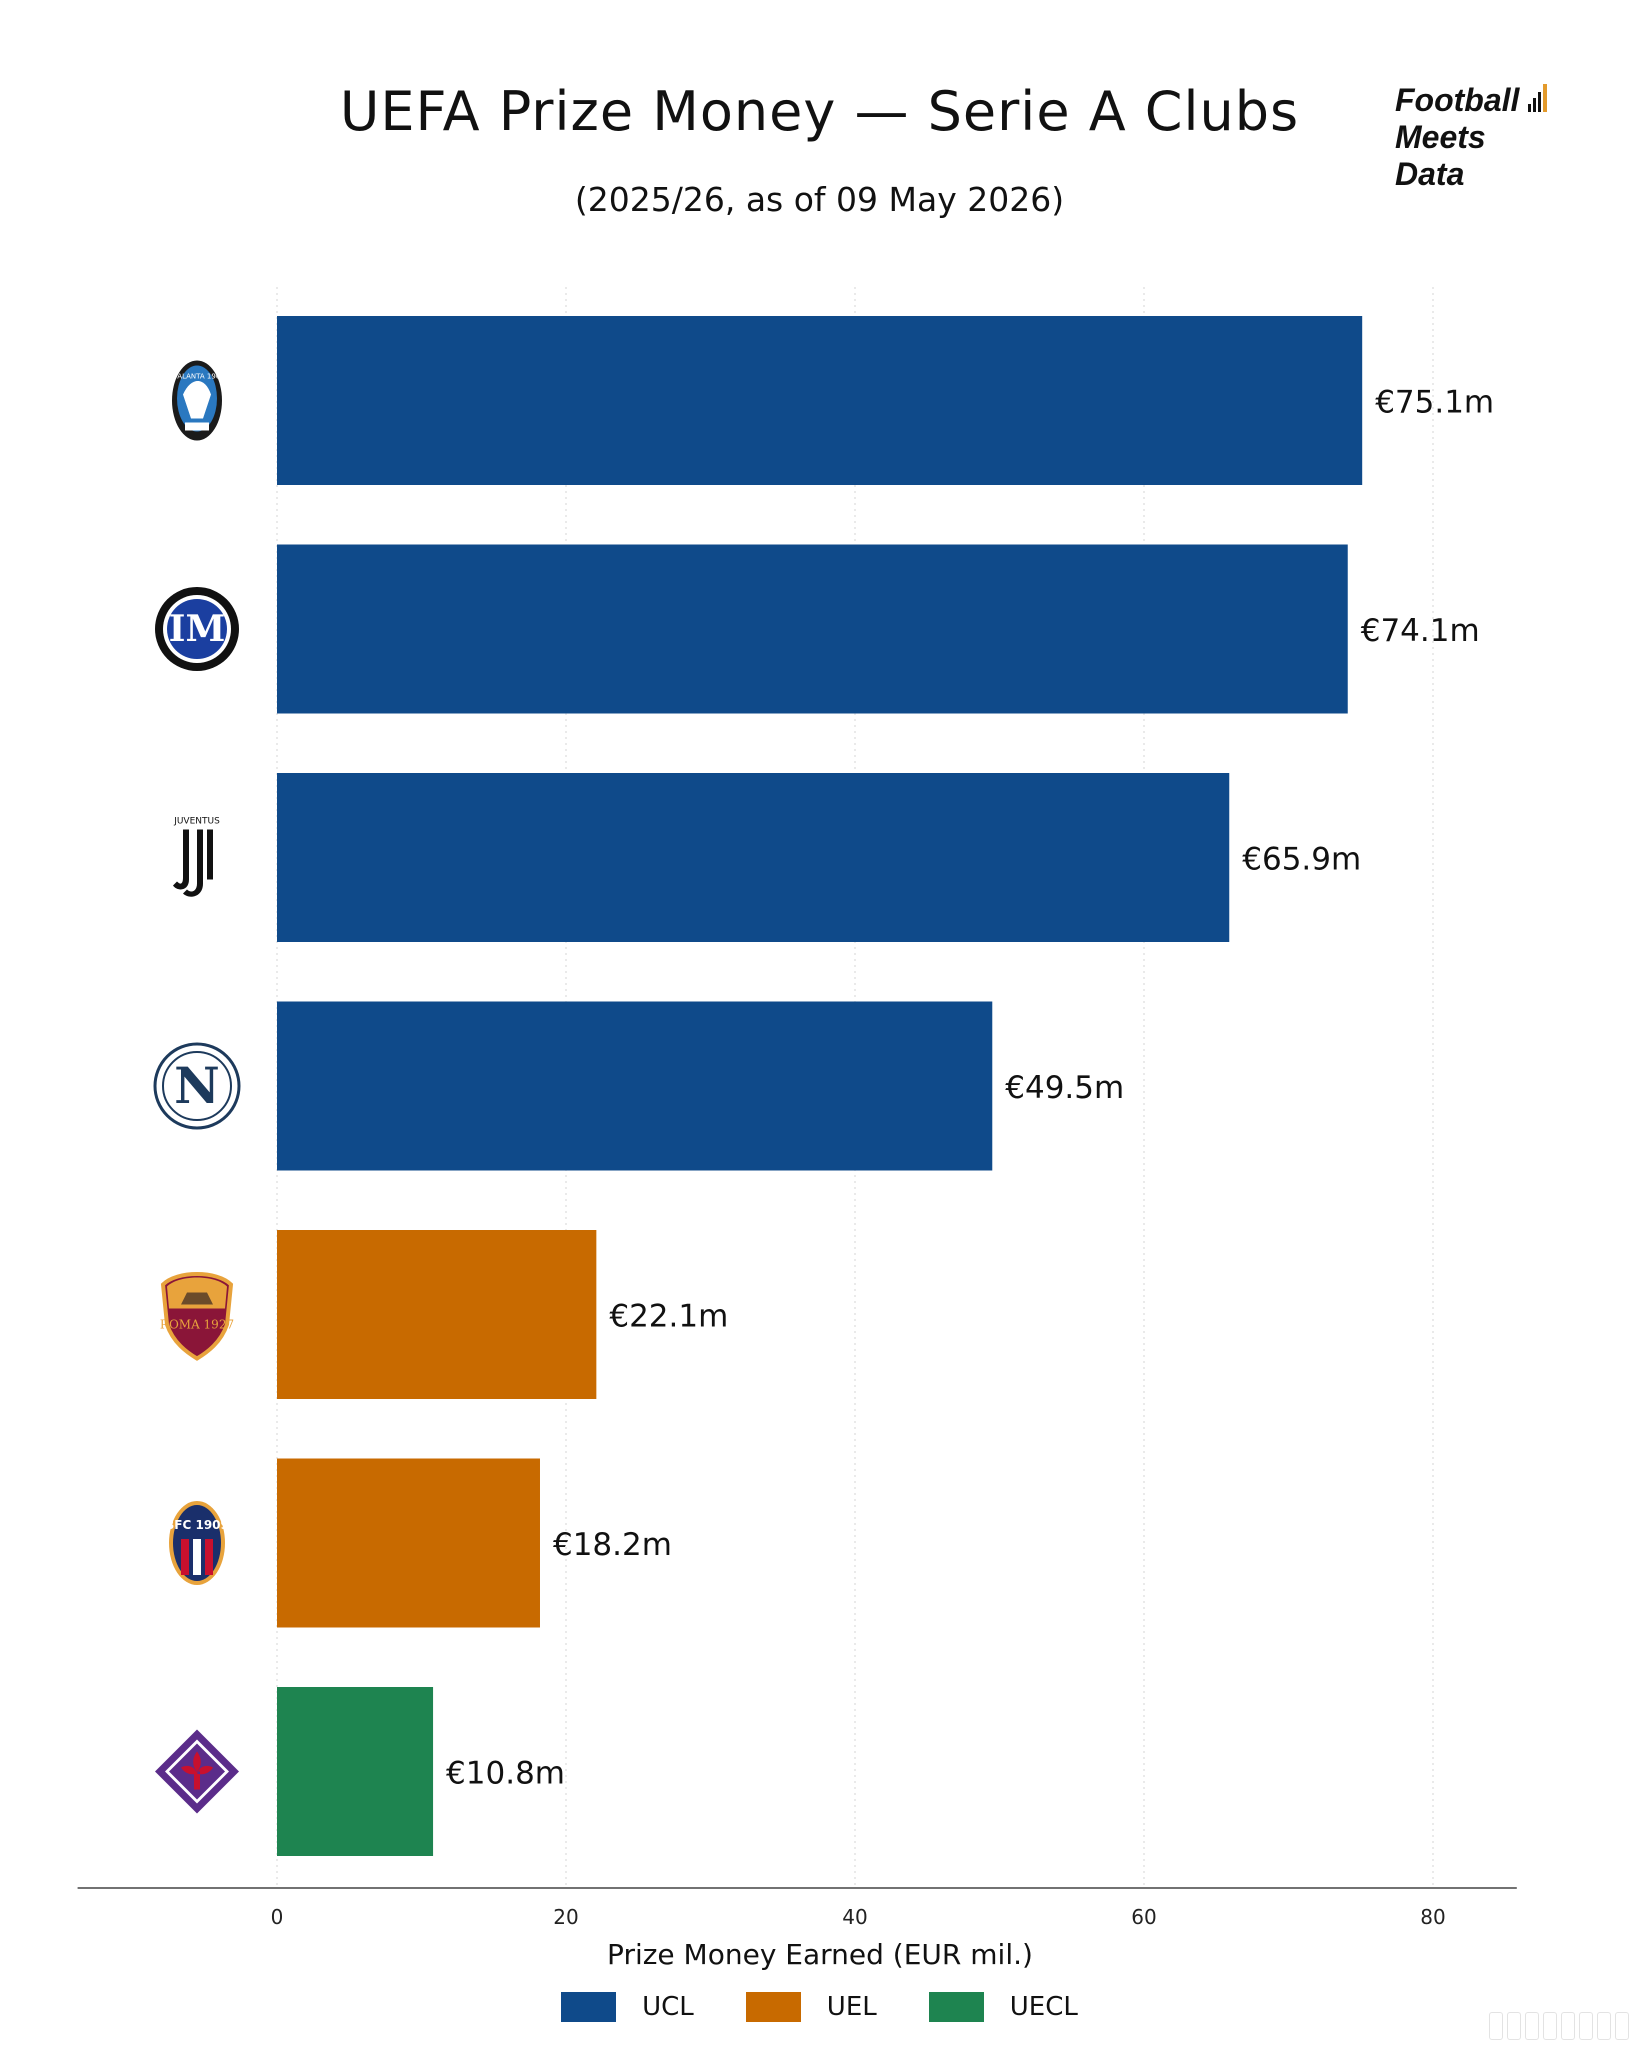 The image size is (1639, 2048). I want to click on napoli-crest-ring, so click(197, 1086).